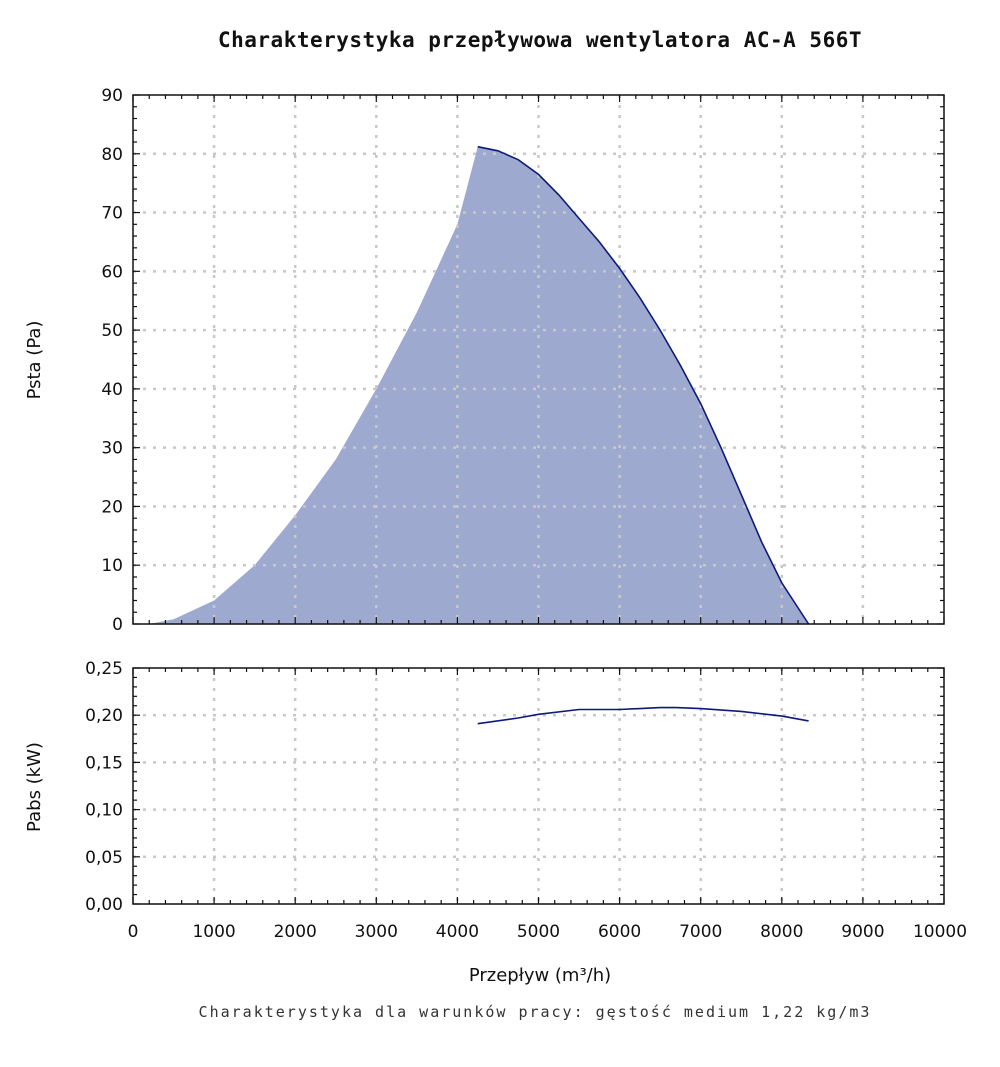 The image size is (1000, 1067). Describe the element at coordinates (112, 390) in the screenshot. I see `top-y-tick-label: 40` at that location.